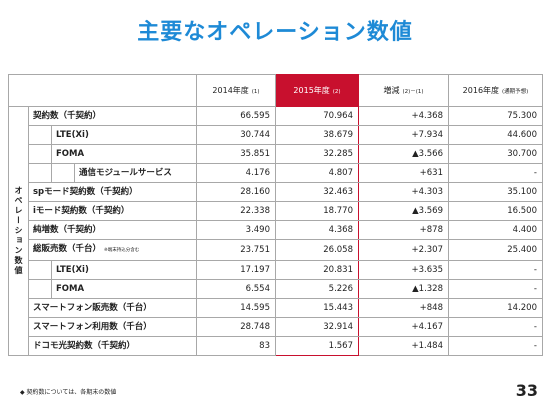 The height and width of the screenshot is (413, 550). Describe the element at coordinates (236, 173) in the screenshot. I see `value-cell: 4.176` at that location.